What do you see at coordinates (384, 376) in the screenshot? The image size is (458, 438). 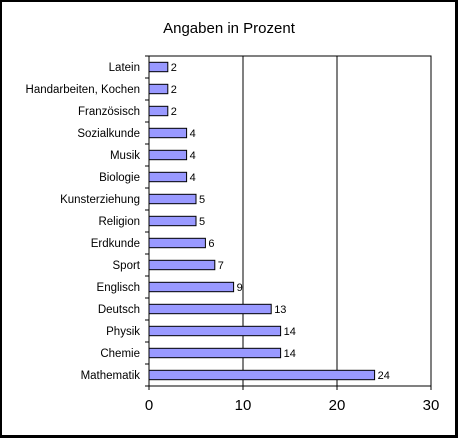 I see `data-label: 24` at bounding box center [384, 376].